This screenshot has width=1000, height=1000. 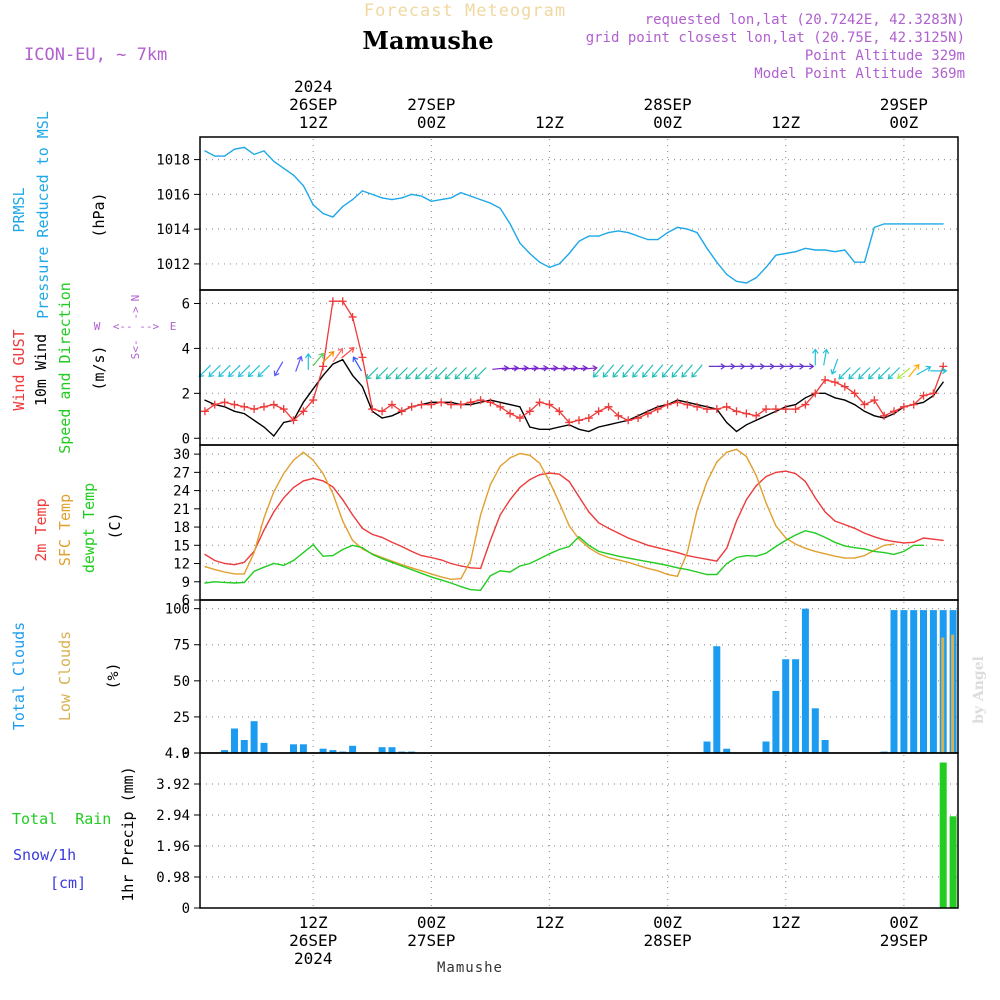 I want to click on temp-ytick-label: 15, so click(x=181, y=546).